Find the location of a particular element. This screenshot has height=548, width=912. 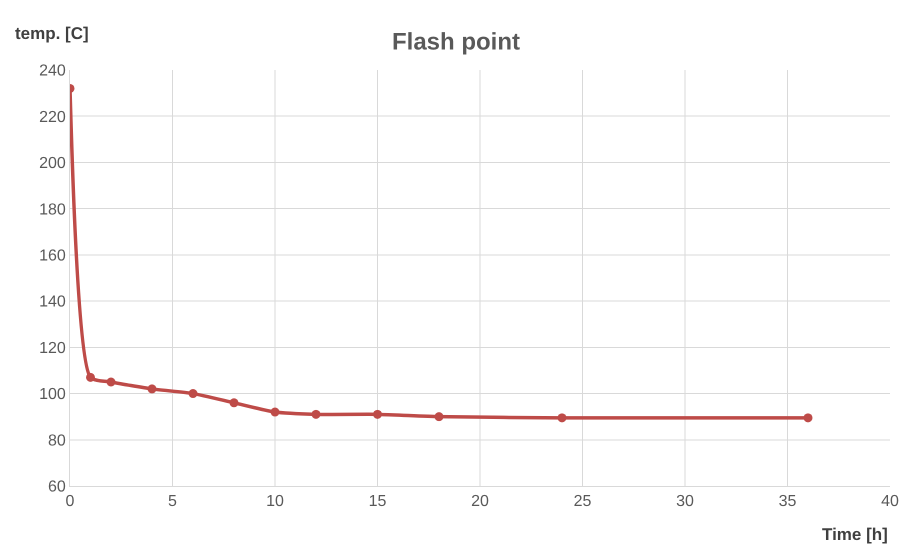

y-tick-label: 80 is located at coordinates (57, 441).